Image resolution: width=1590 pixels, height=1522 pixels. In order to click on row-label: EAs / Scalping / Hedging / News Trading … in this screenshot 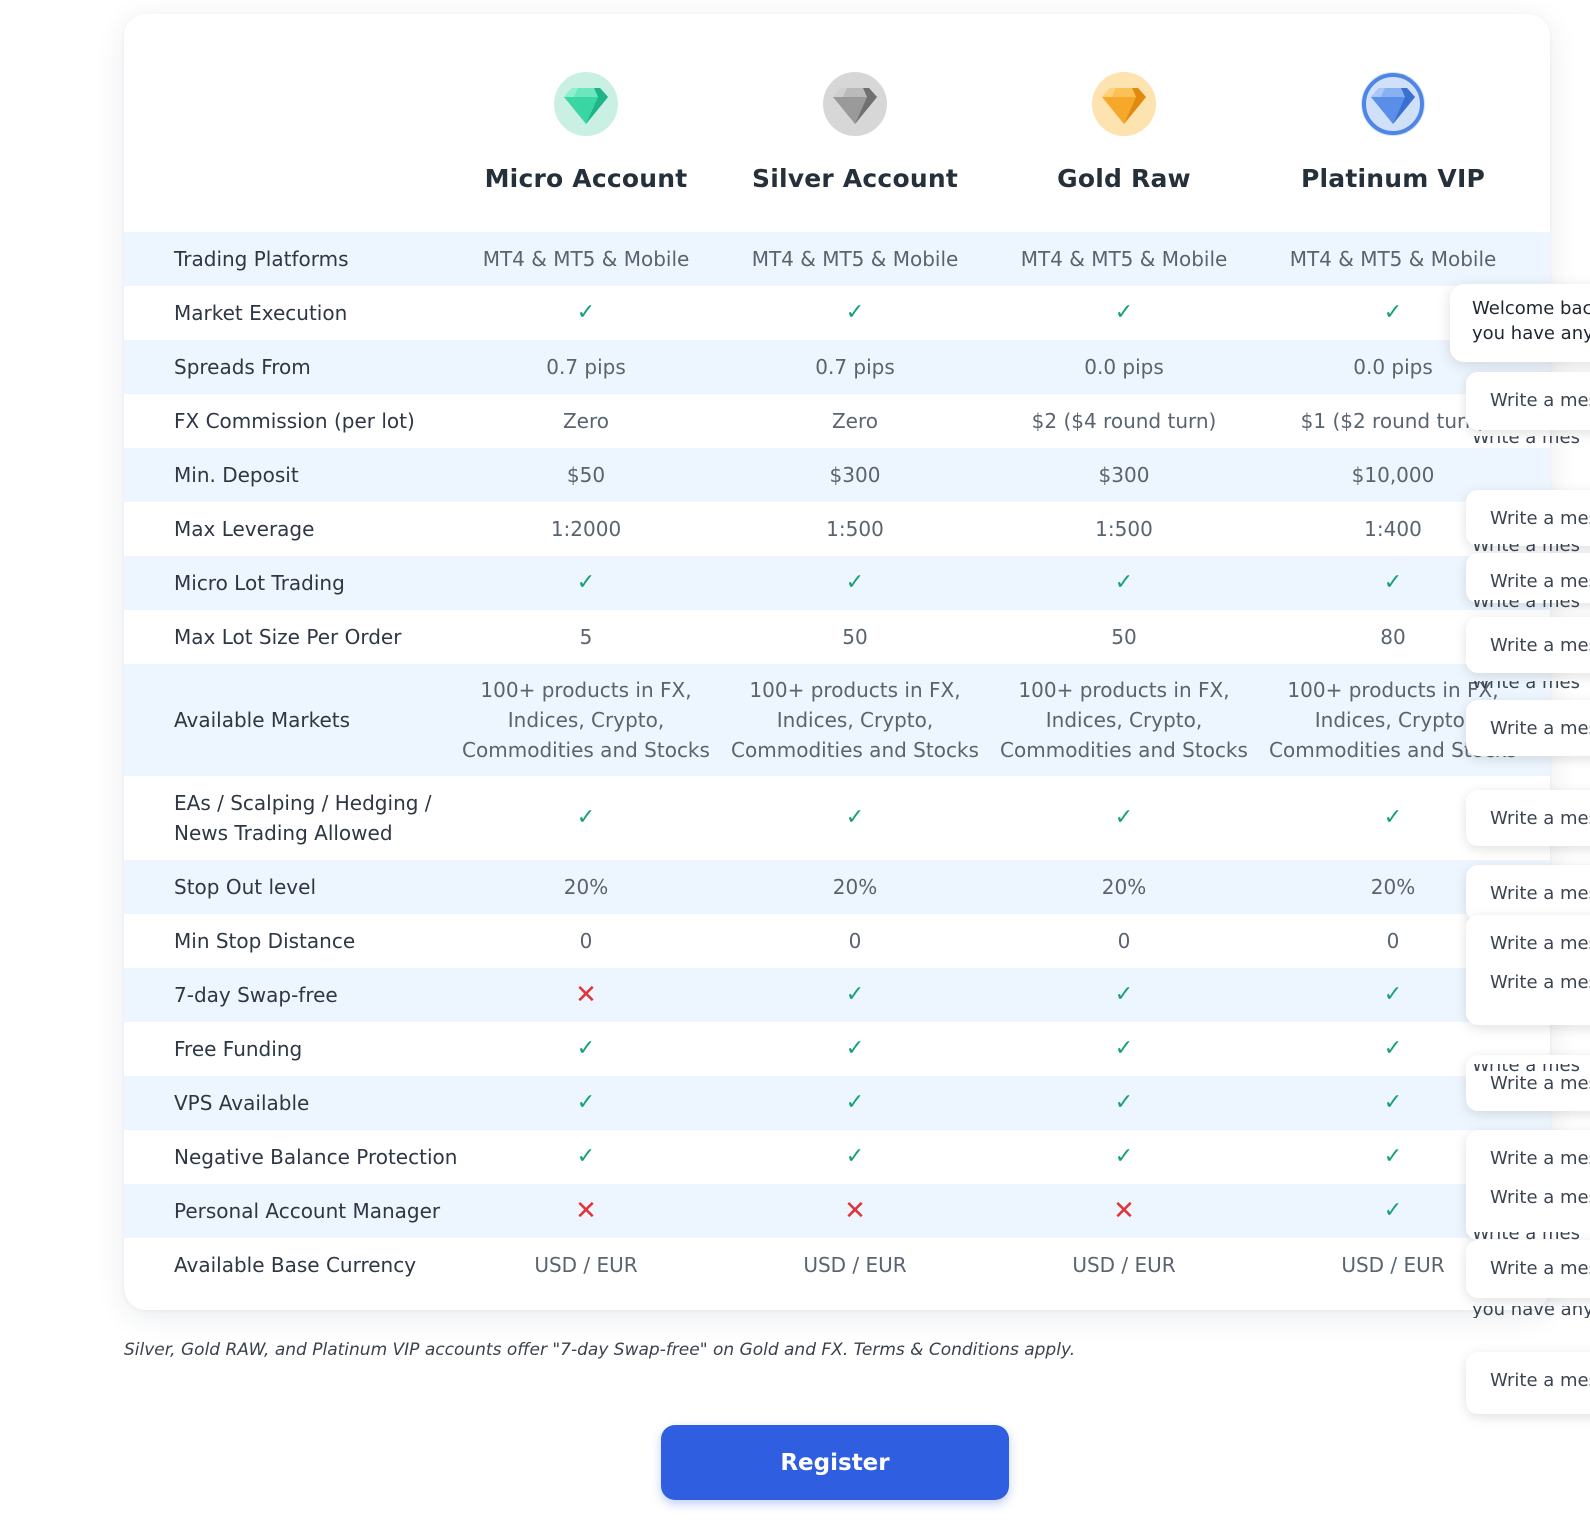, I will do `click(303, 818)`.